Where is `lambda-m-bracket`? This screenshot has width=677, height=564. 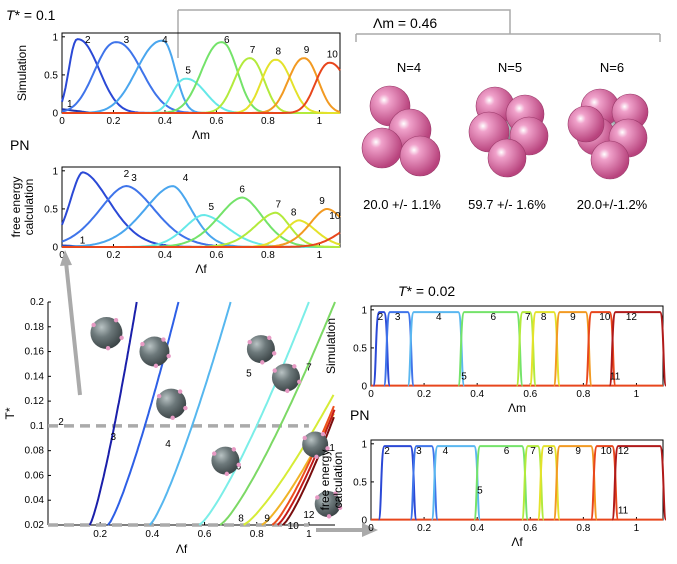 lambda-m-bracket is located at coordinates (419, 33).